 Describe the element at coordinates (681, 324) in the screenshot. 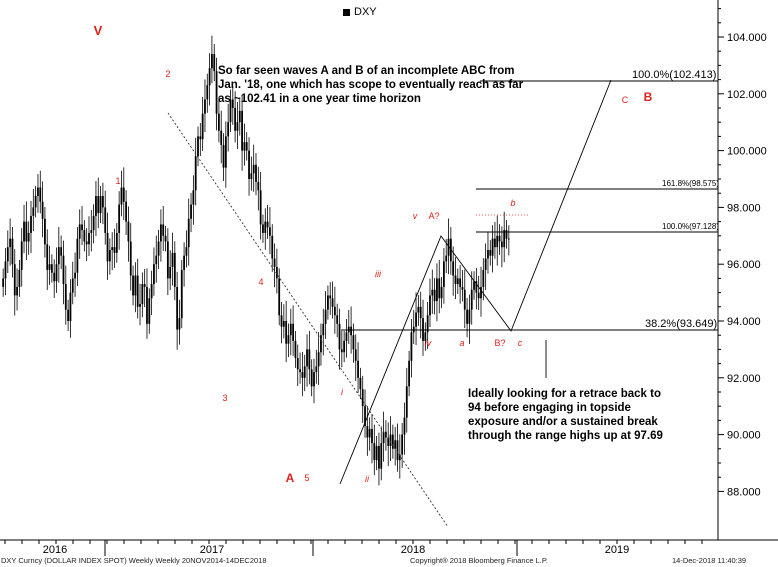

I see `fib-level-label: 38.2%(93.649)` at that location.